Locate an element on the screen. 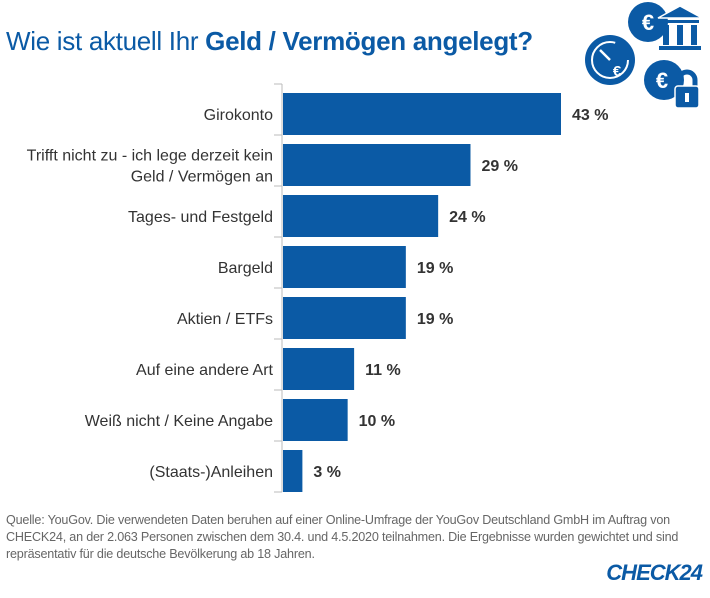  category-label: Auf eine andere Art is located at coordinates (205, 370).